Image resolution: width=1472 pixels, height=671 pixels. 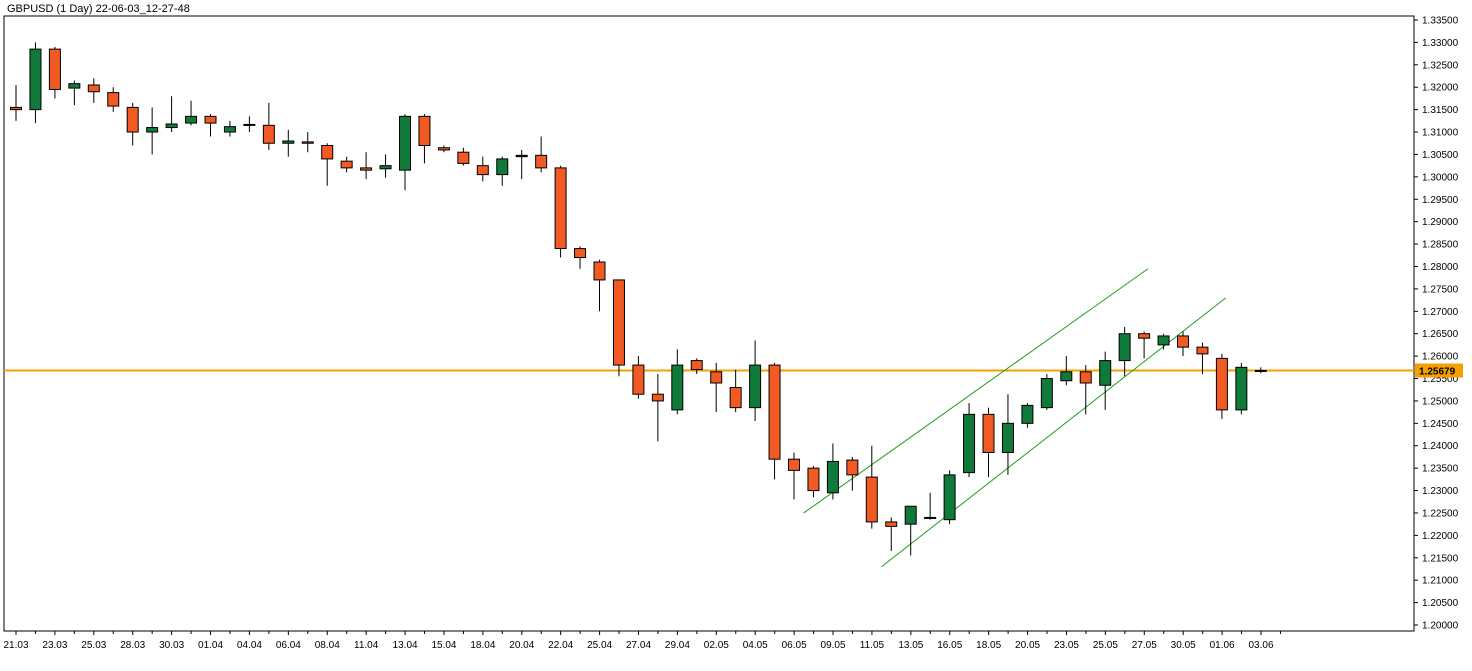 I want to click on chart-title: GBPUSD (1 Day) 22-06-03_12-27-48, so click(x=98, y=9).